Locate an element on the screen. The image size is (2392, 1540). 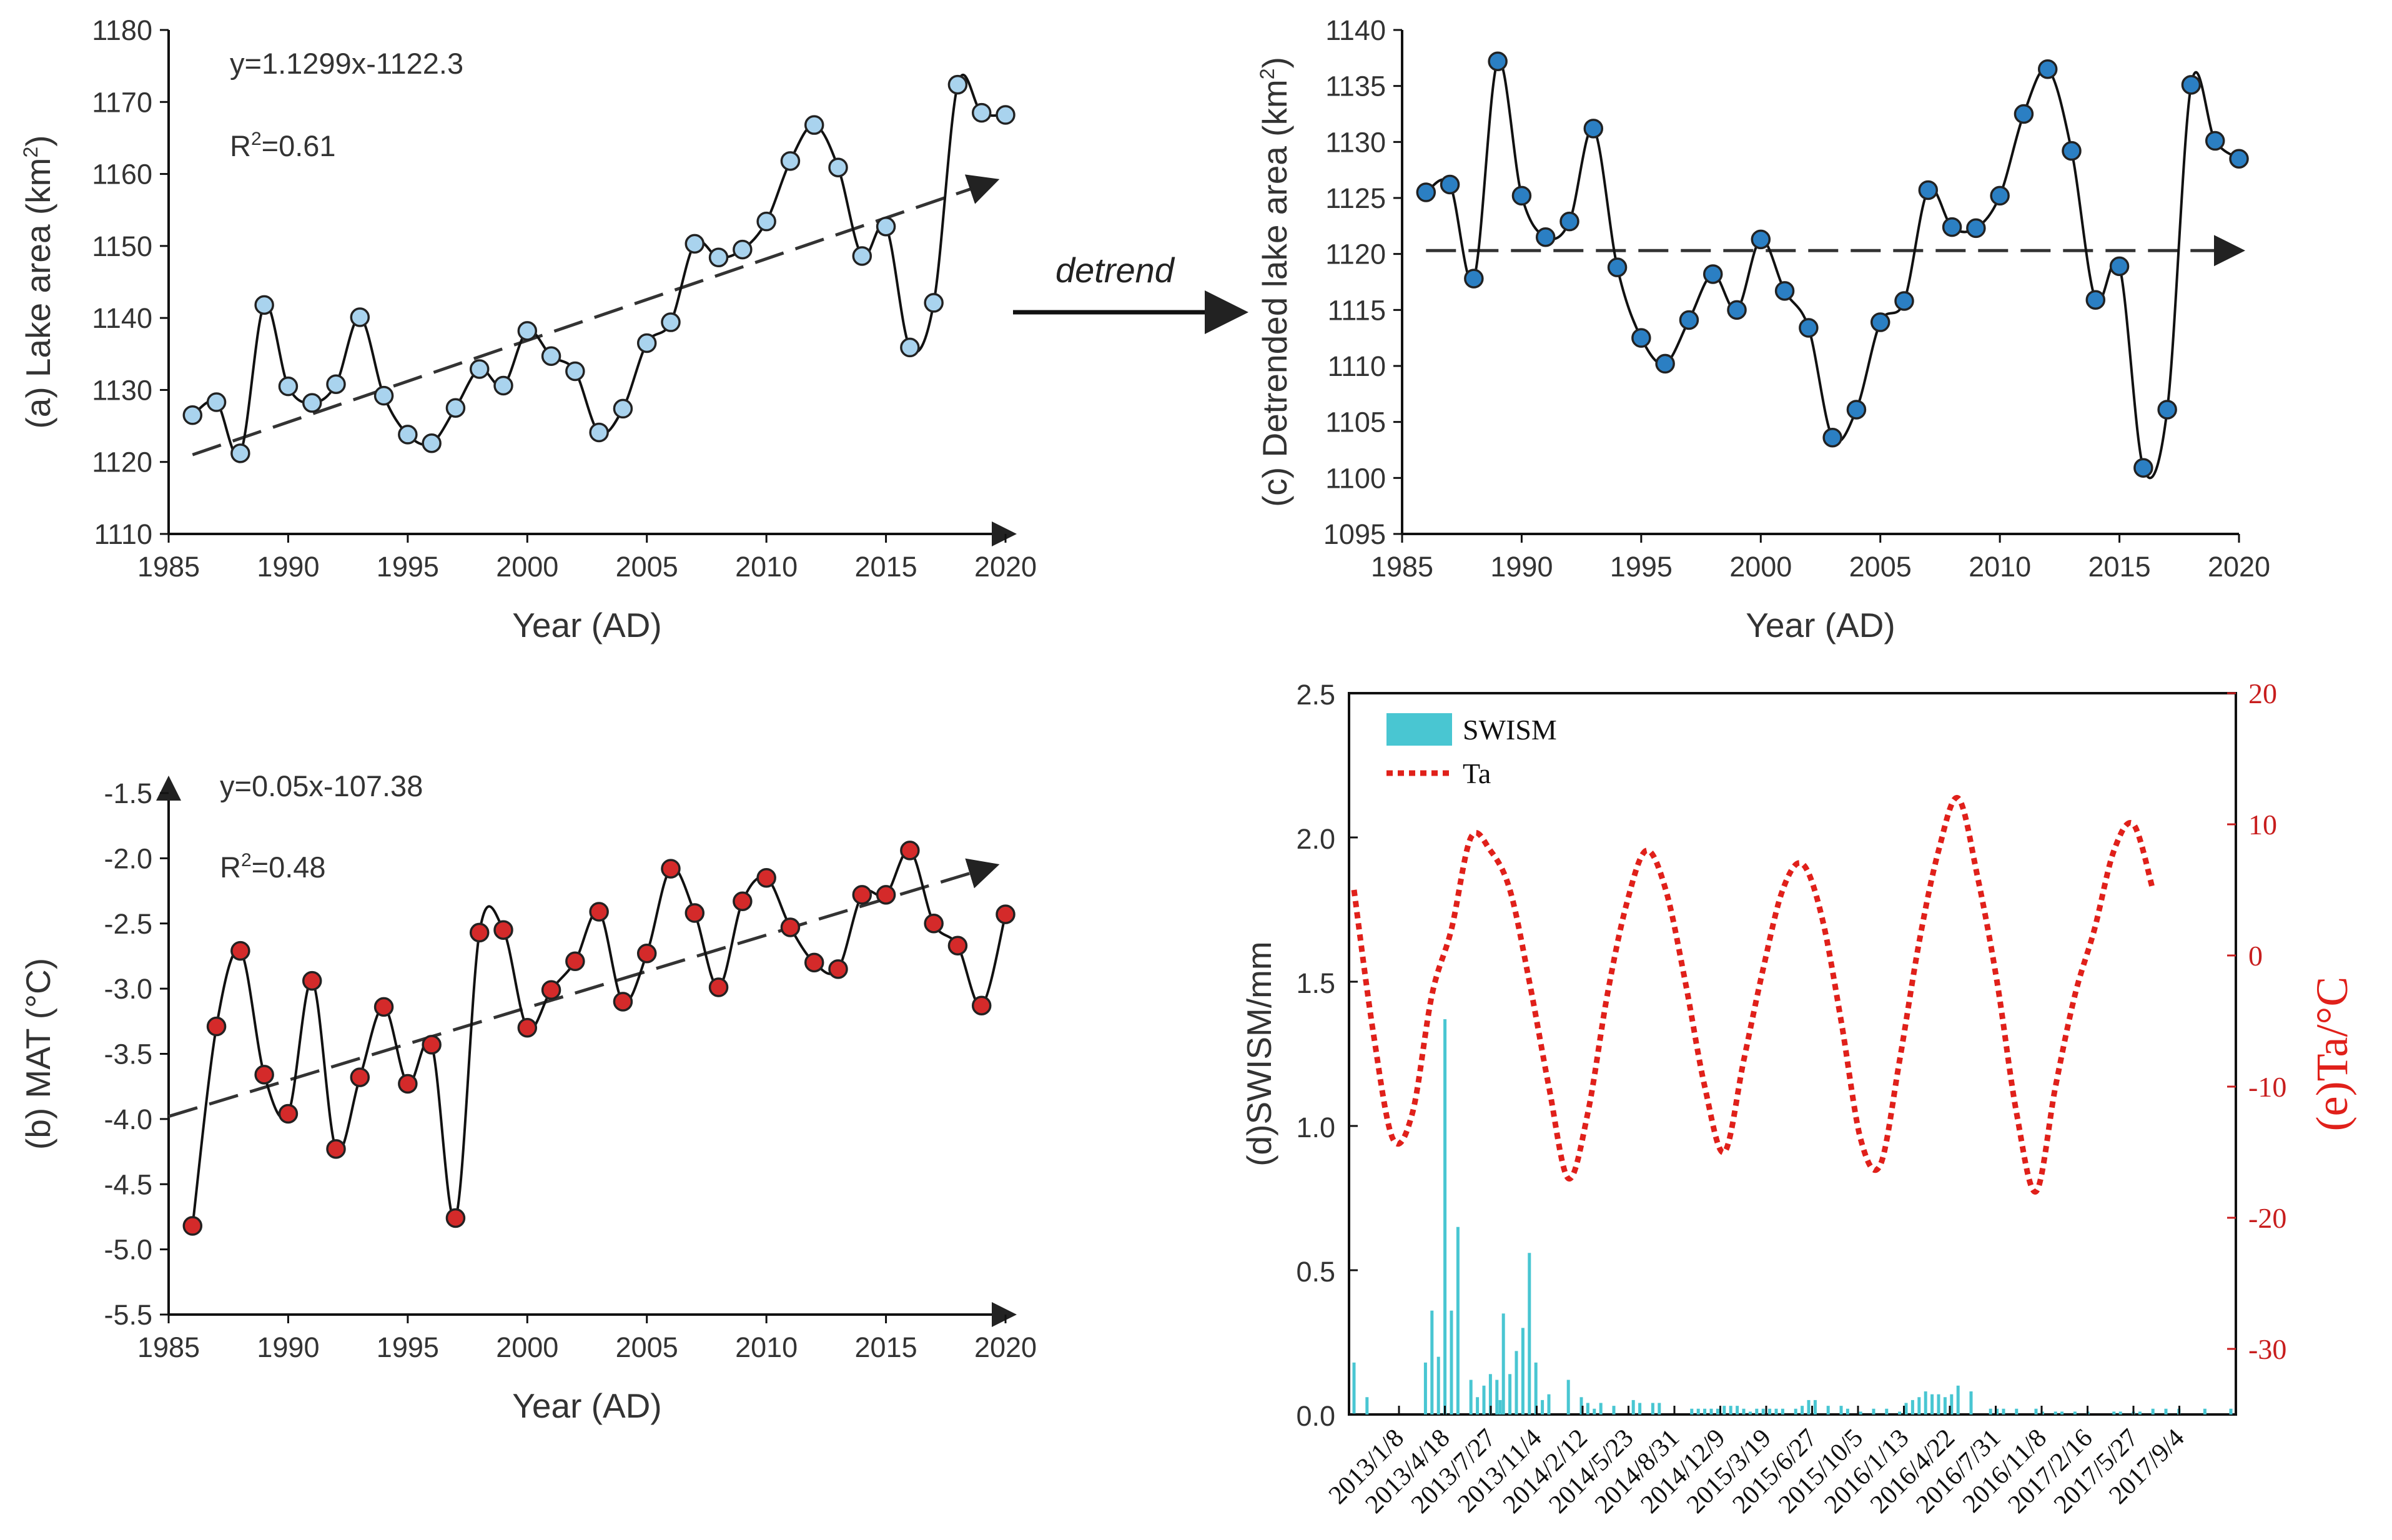
y-tick-label: -4.5 is located at coordinates (128, 1184).